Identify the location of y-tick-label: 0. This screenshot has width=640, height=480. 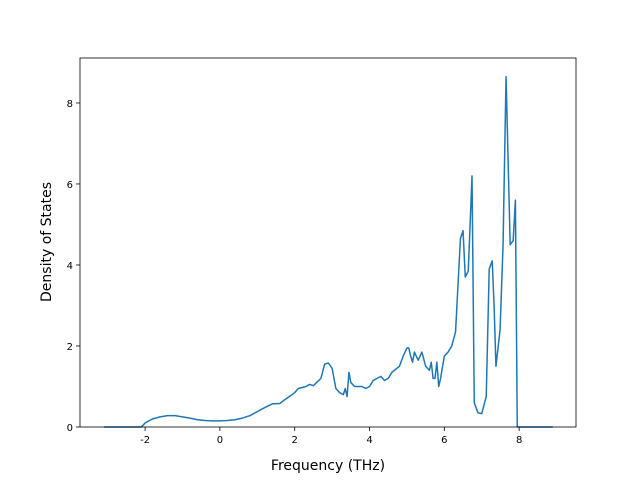
(70, 428).